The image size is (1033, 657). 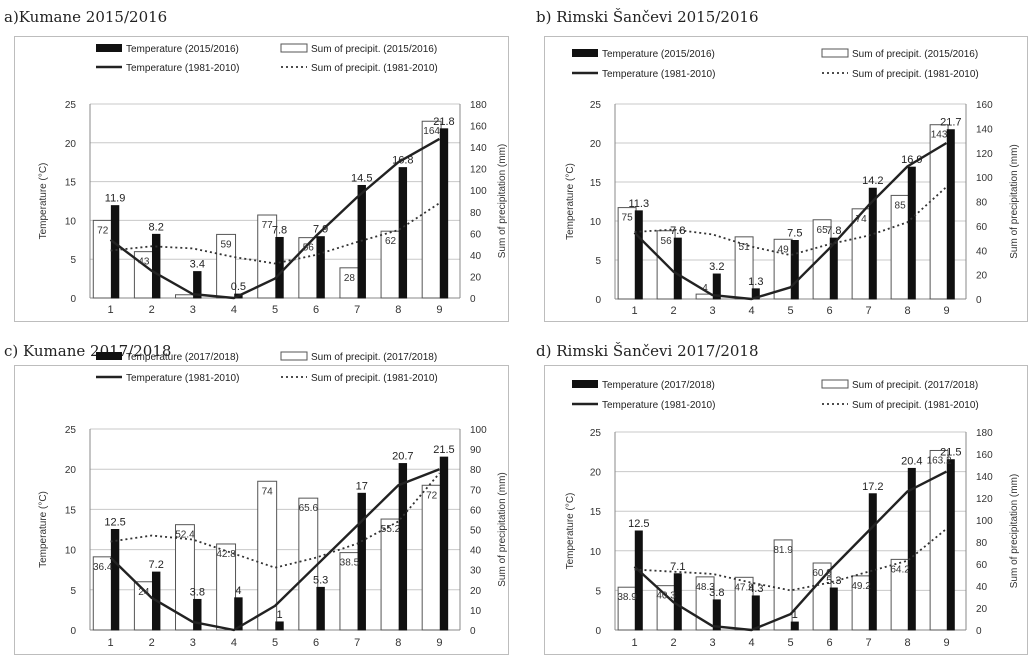 What do you see at coordinates (647, 351) in the screenshot?
I see `panel-title: d) Rimski Šančevi 2017/2018` at bounding box center [647, 351].